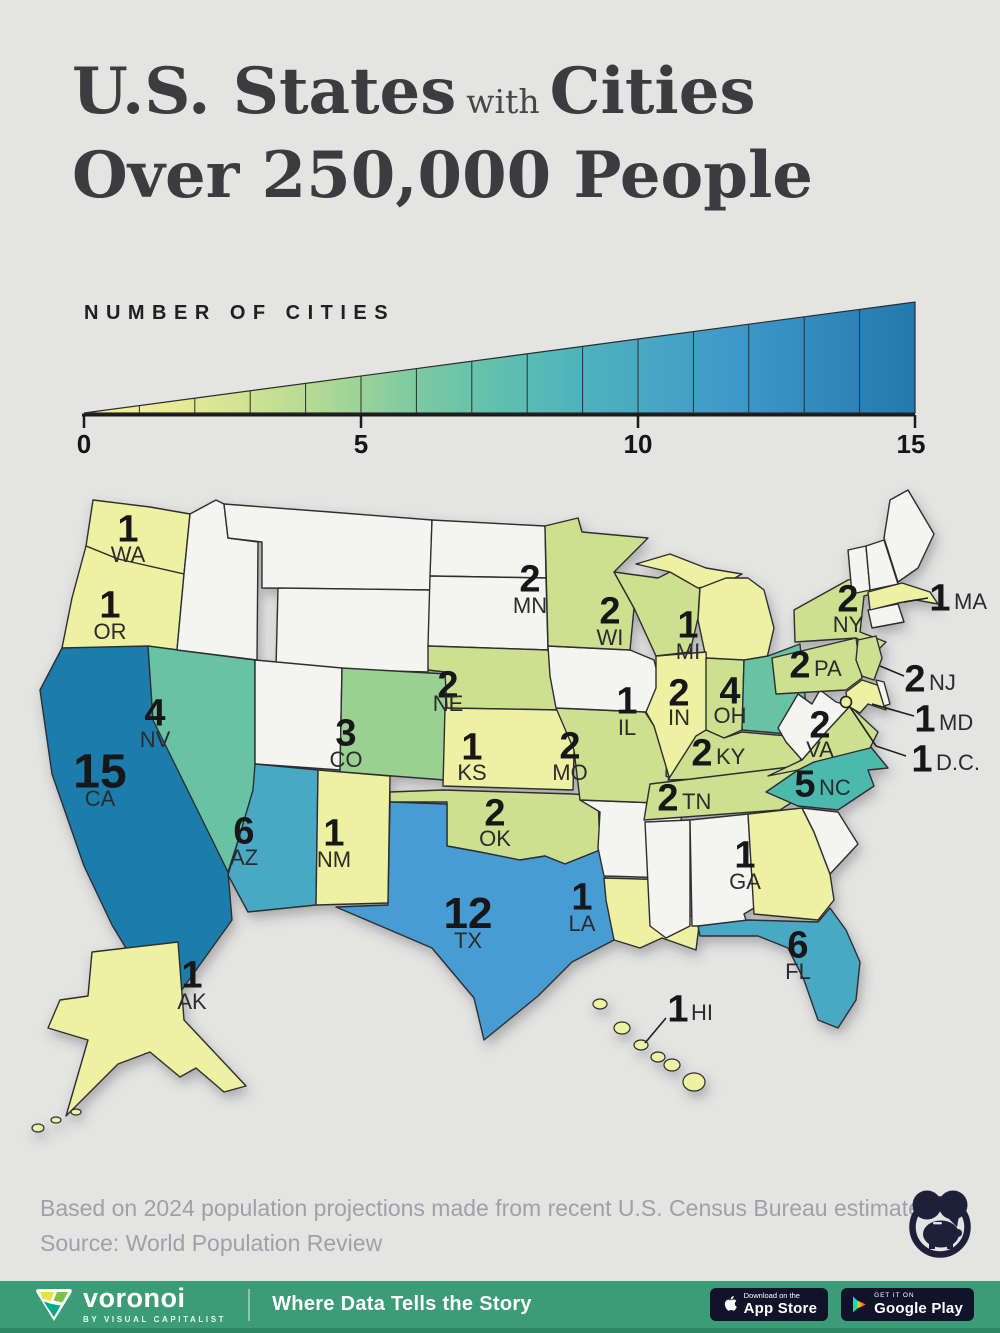 Image resolution: width=1000 pixels, height=1333 pixels. What do you see at coordinates (447, 686) in the screenshot?
I see `value-label-ne: 2` at bounding box center [447, 686].